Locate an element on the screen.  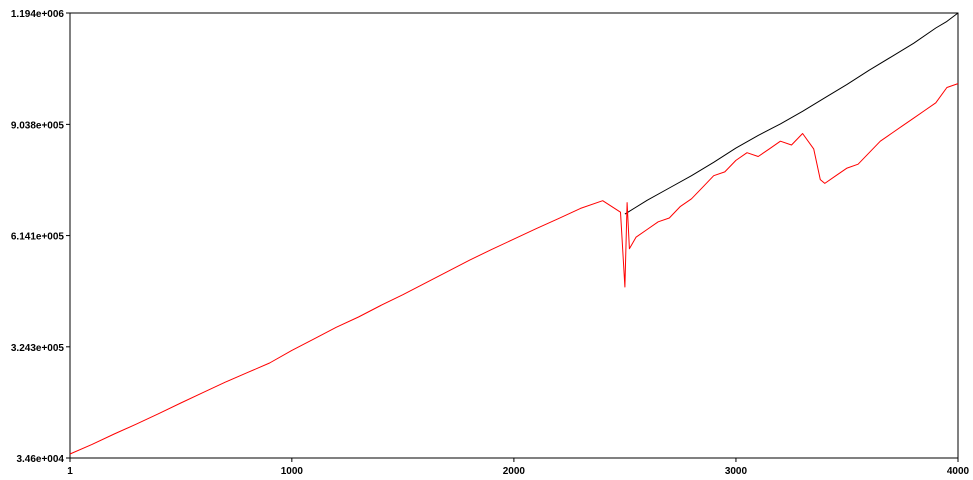
x-axis-ticks: 1 1000 2000 3000 4000 is located at coordinates (518, 467).